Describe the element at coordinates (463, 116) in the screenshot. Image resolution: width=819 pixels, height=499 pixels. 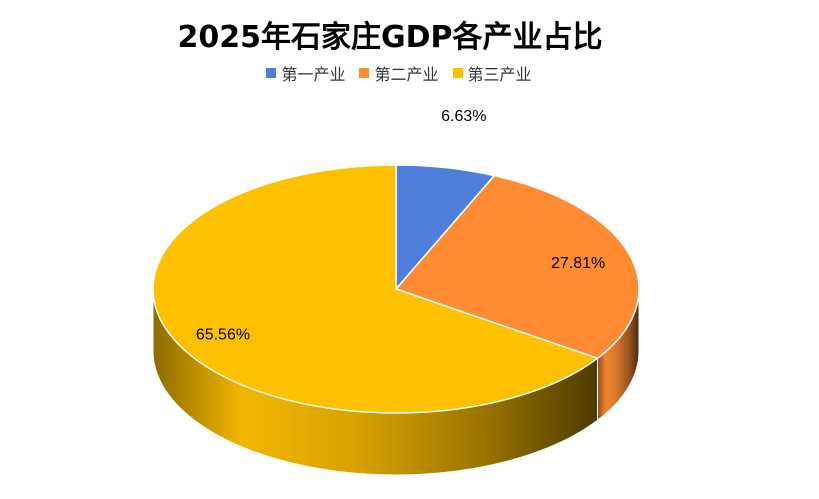
I see `data-label: 6.63%` at that location.